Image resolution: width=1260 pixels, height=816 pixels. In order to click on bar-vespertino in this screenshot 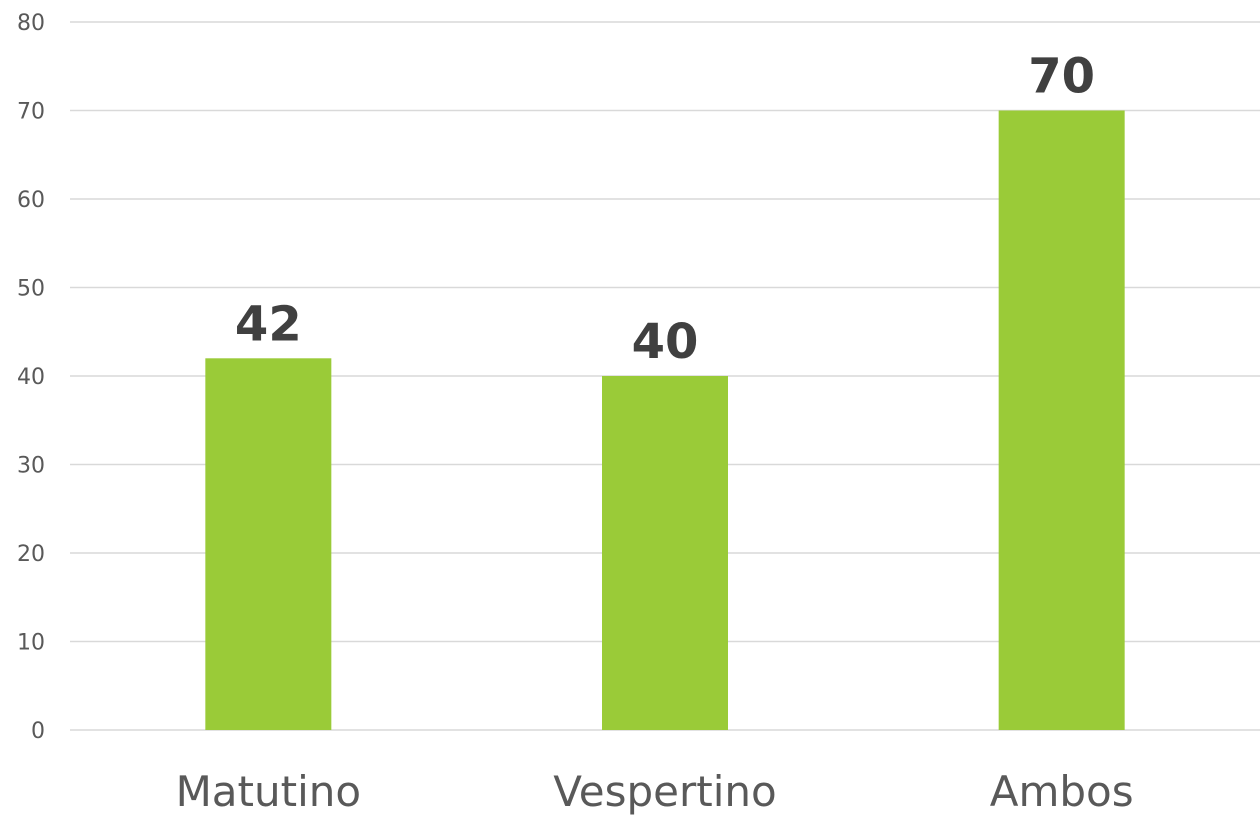, I will do `click(665, 553)`.